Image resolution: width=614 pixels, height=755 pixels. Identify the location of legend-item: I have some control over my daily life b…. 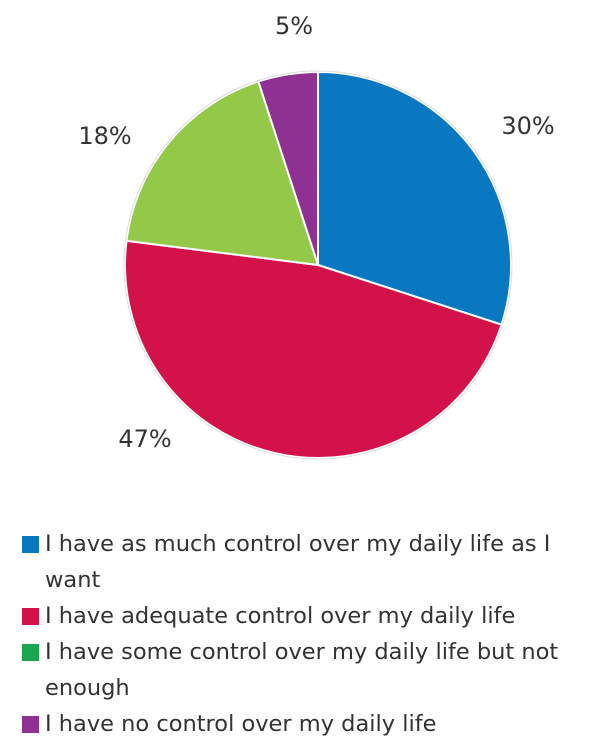
(307, 670).